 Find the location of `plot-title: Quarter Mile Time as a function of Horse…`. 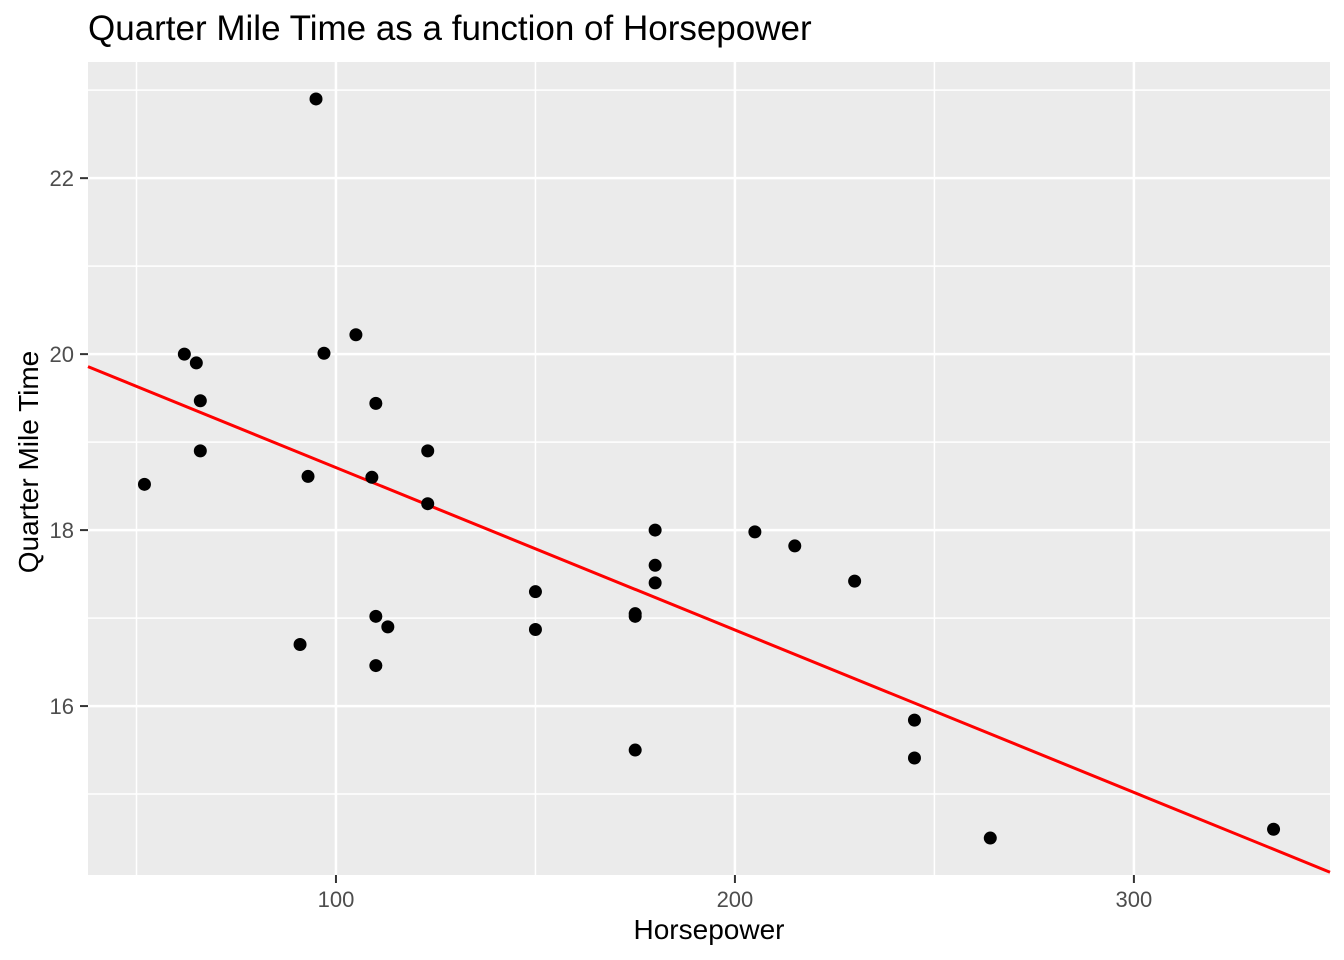

plot-title: Quarter Mile Time as a function of Horse… is located at coordinates (450, 28).